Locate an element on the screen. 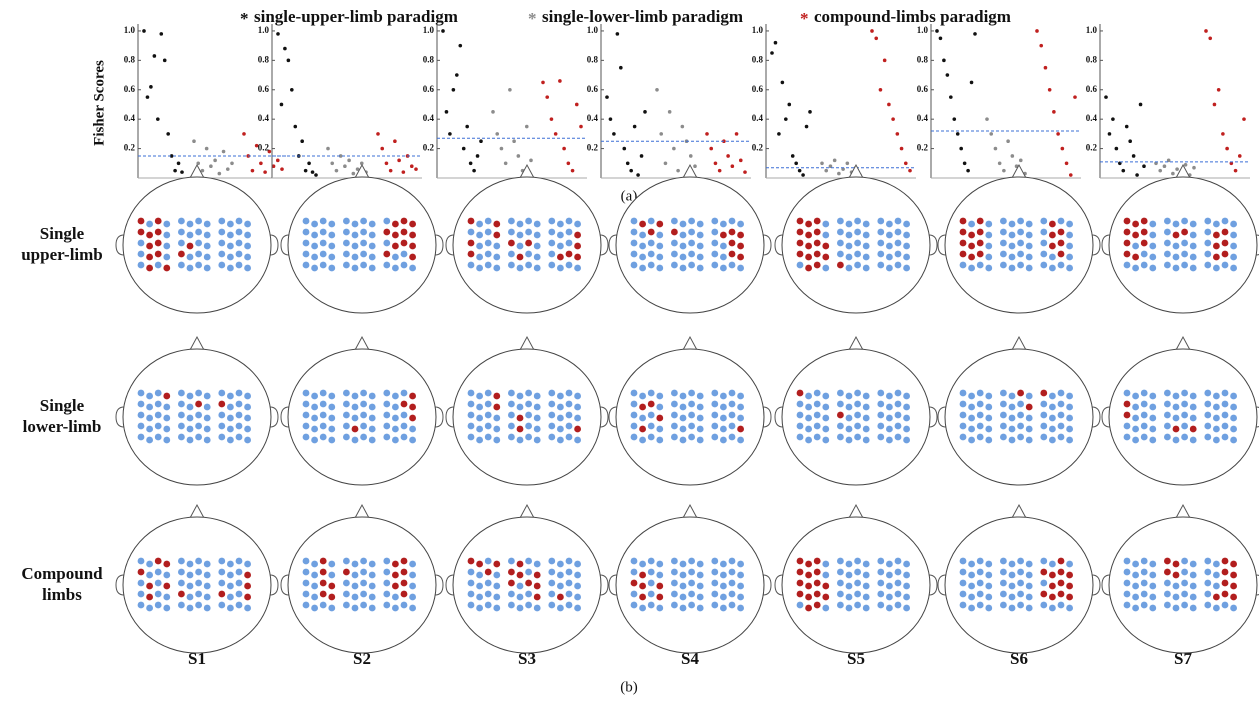 The image size is (1259, 707). nose is located at coordinates (856, 511).